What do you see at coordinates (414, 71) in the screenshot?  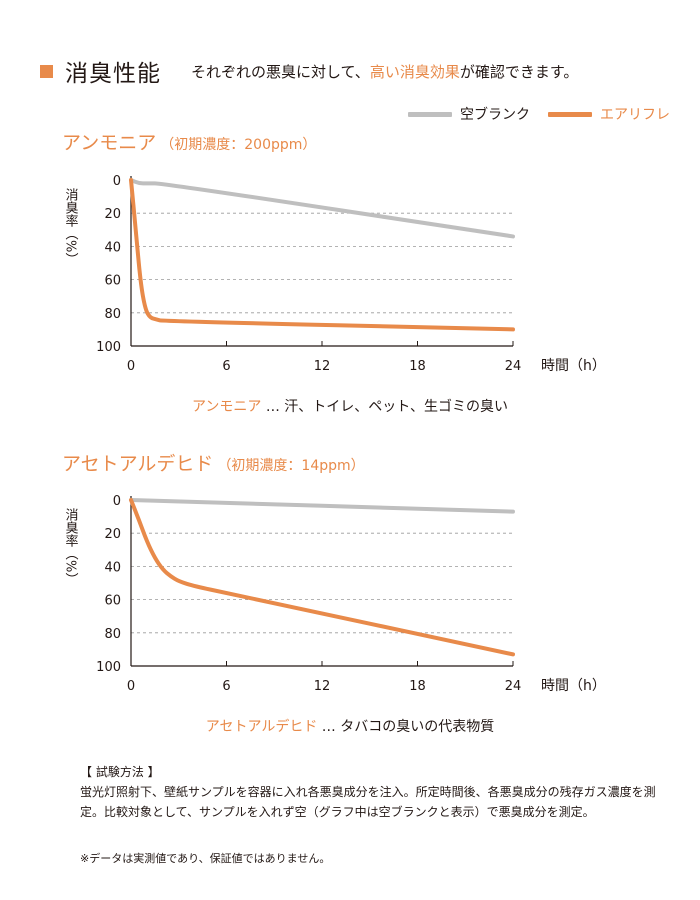 I see `desc-accent: 高い消臭効果` at bounding box center [414, 71].